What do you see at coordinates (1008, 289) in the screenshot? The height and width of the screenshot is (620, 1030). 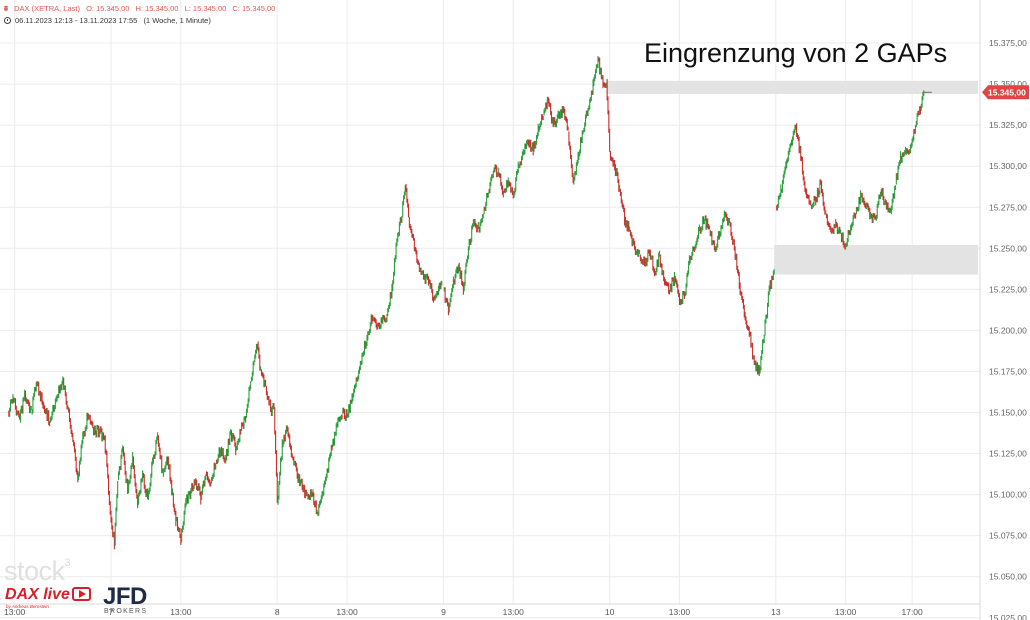 I see `y-tick-label: 15.225,00` at bounding box center [1008, 289].